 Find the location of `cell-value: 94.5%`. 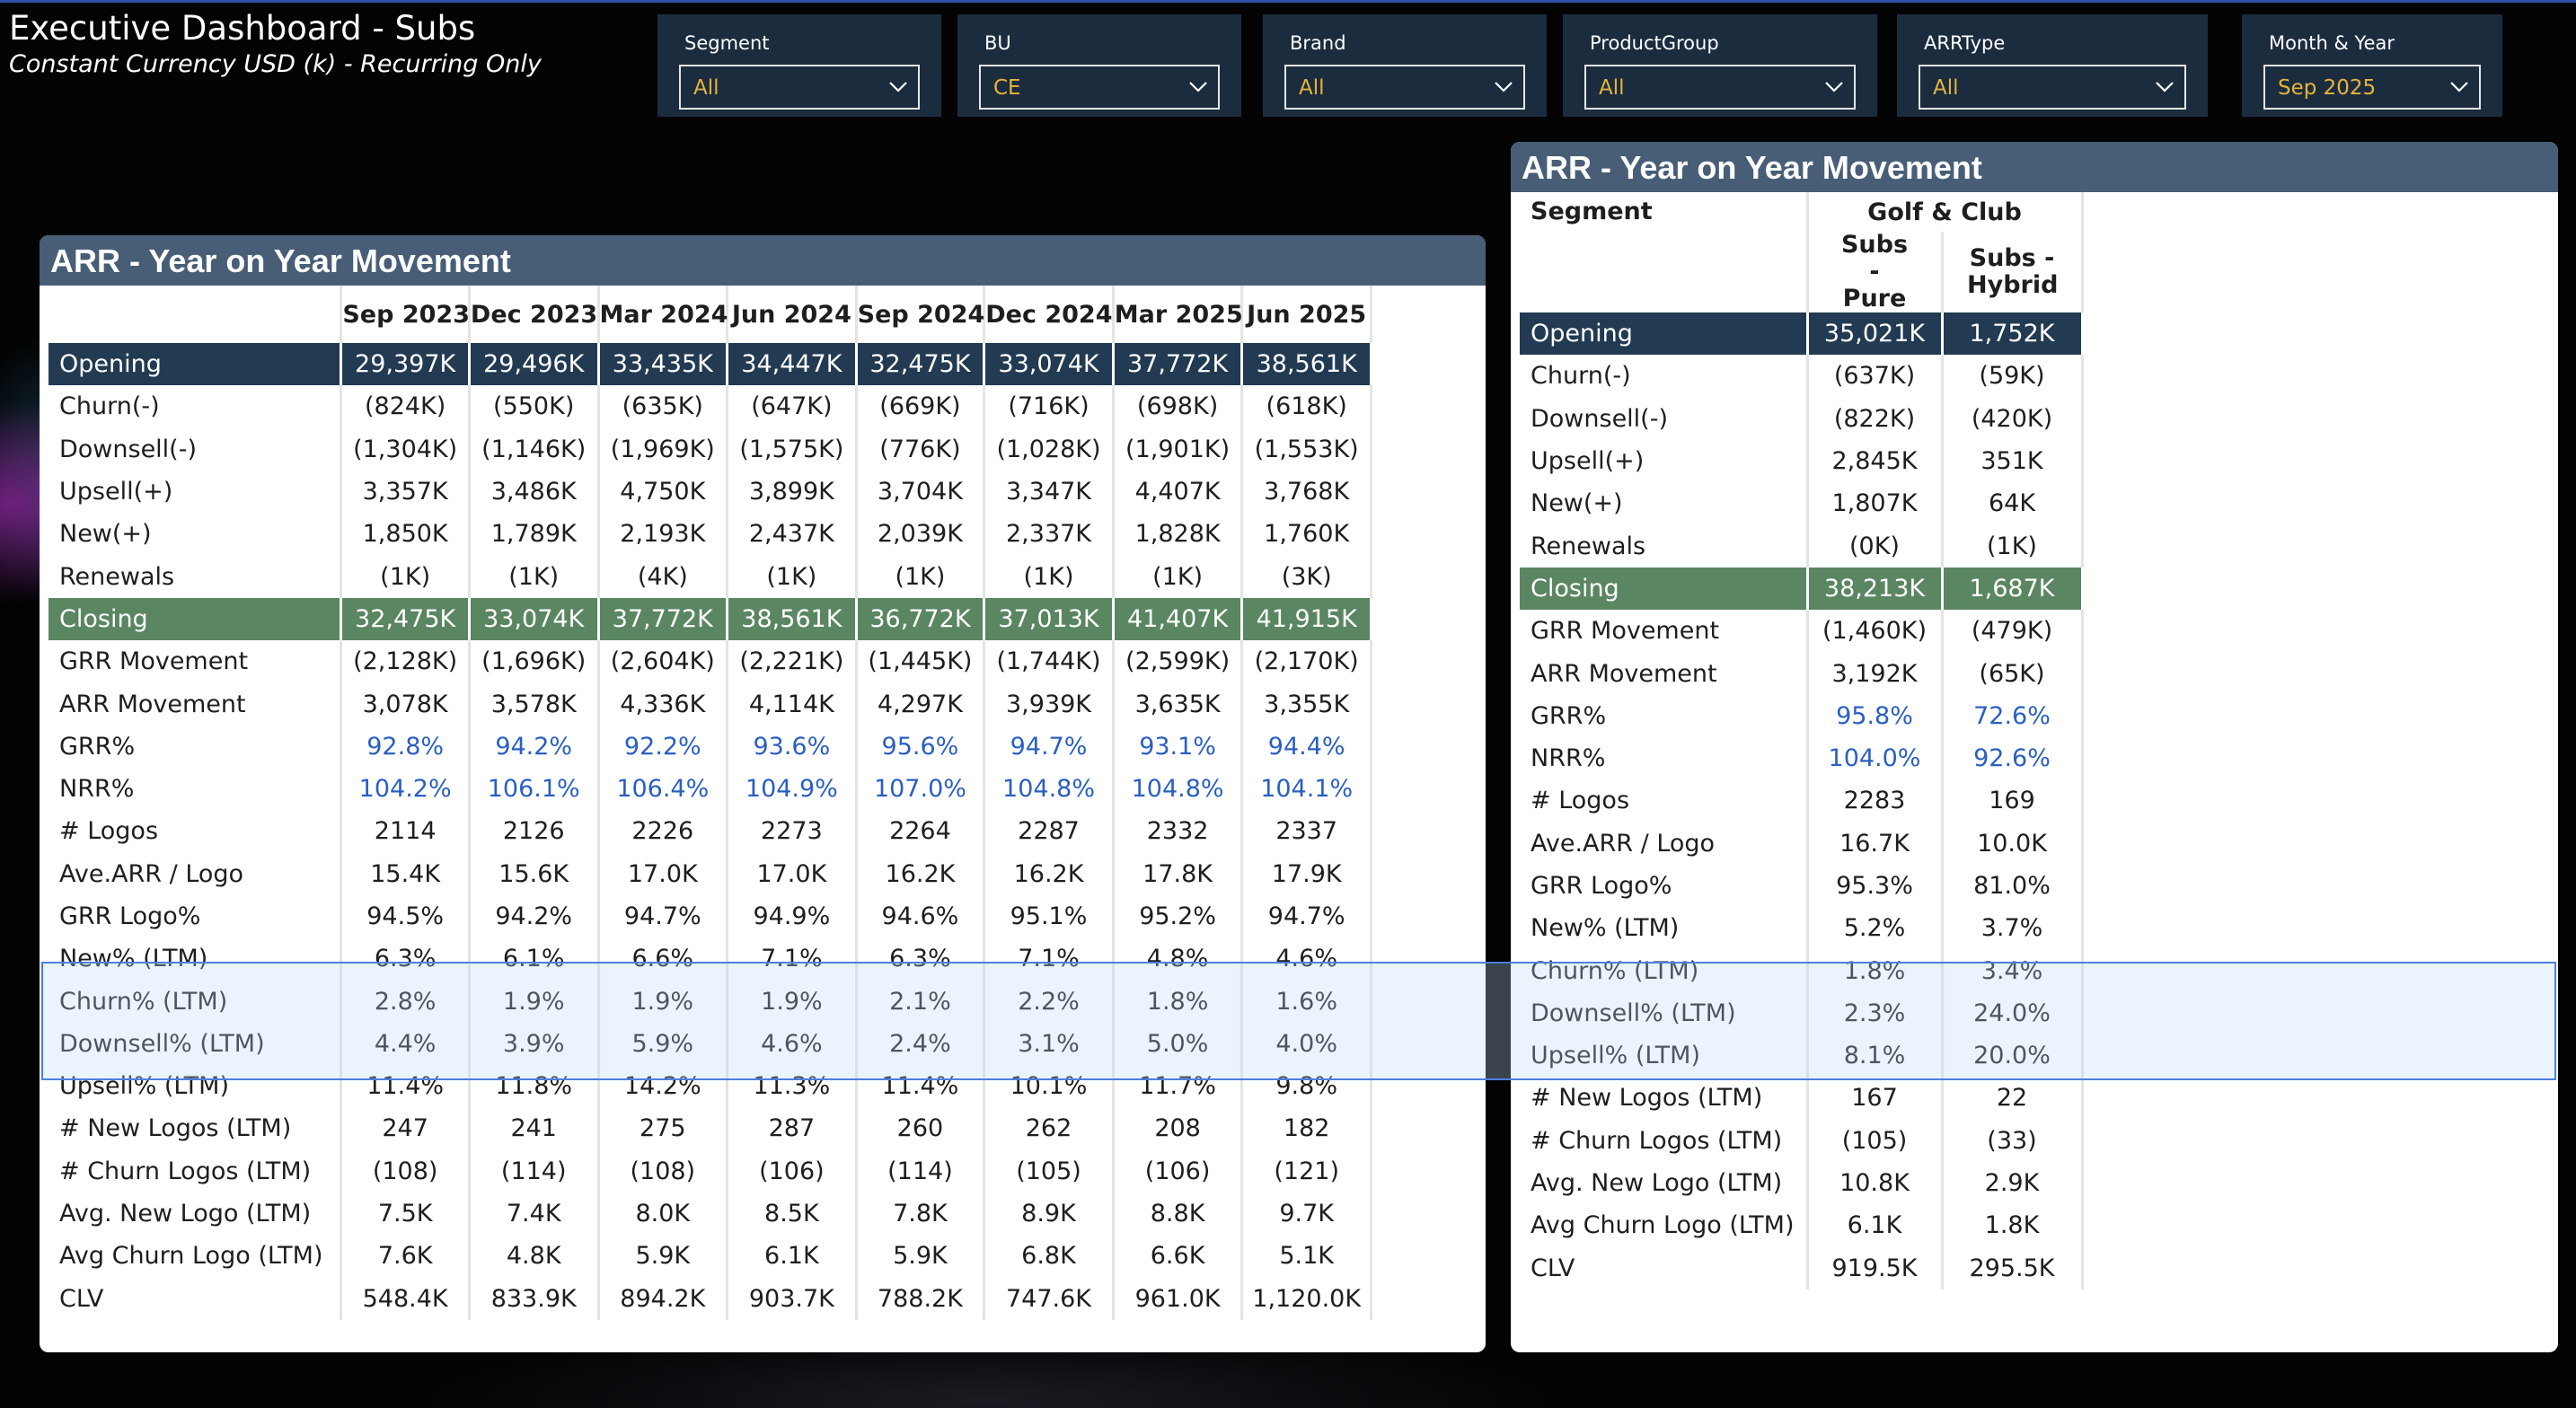

cell-value: 94.5% is located at coordinates (405, 916).